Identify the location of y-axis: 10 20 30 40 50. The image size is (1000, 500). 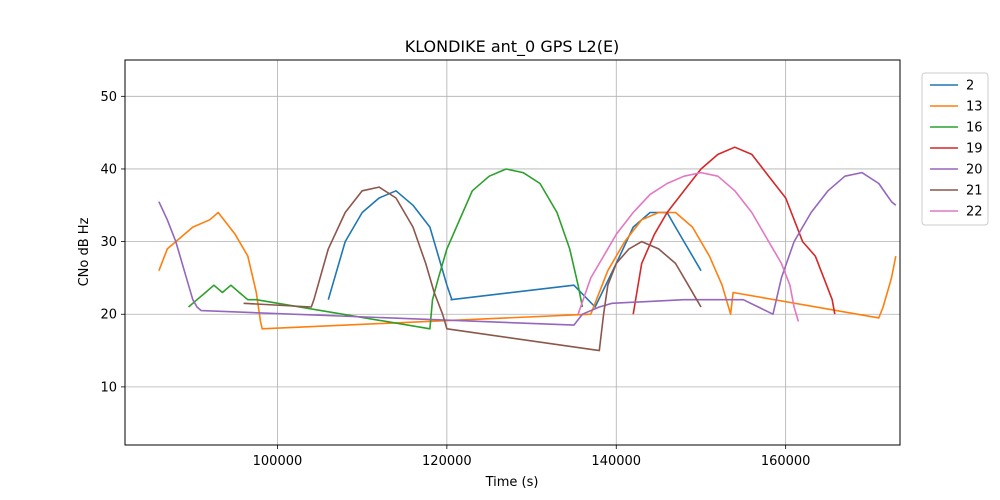
(112, 242).